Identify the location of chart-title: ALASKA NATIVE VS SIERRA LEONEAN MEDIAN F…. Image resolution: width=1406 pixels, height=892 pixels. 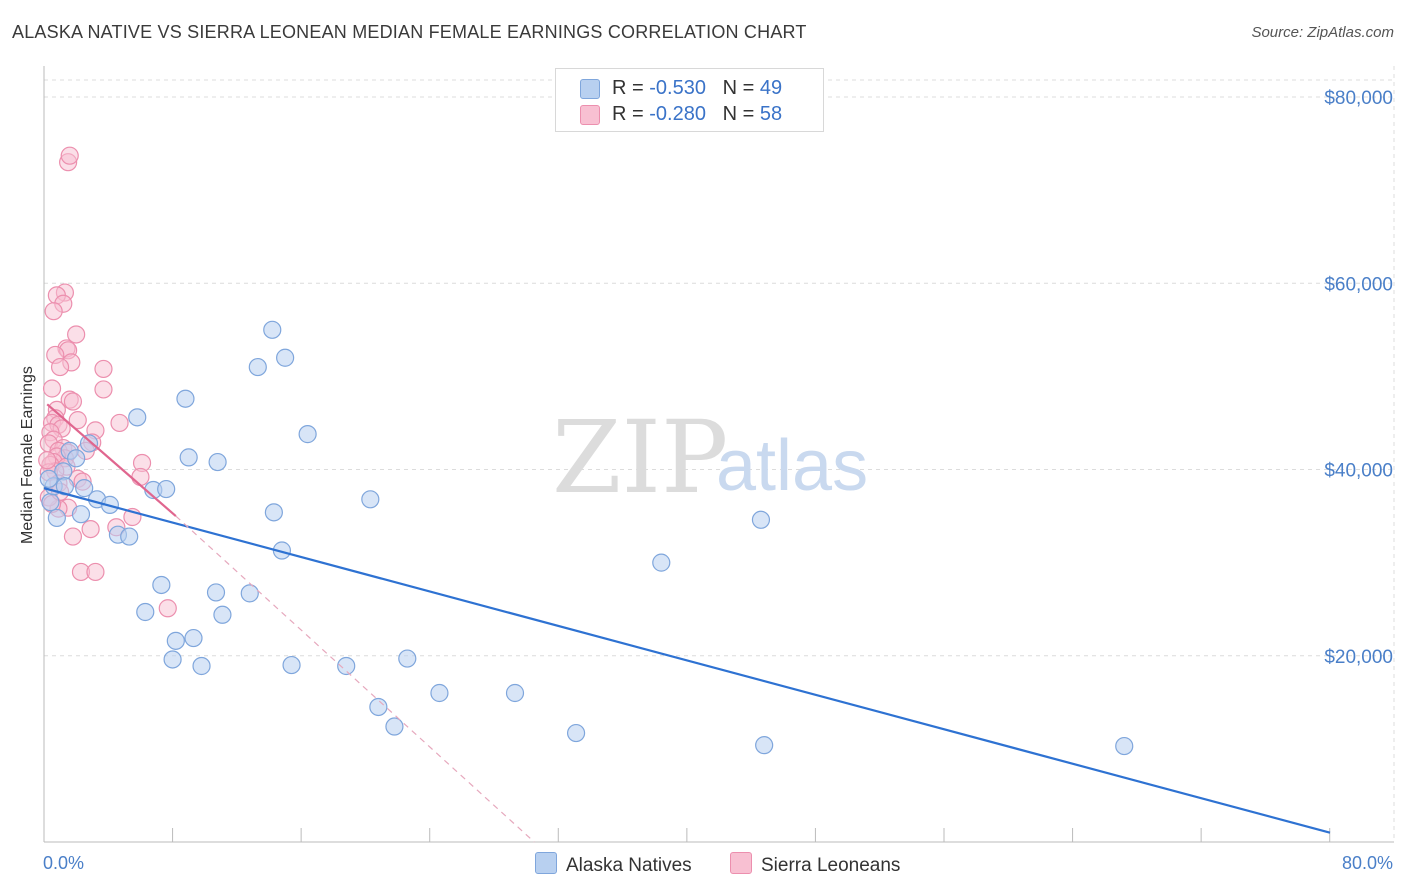
(409, 32).